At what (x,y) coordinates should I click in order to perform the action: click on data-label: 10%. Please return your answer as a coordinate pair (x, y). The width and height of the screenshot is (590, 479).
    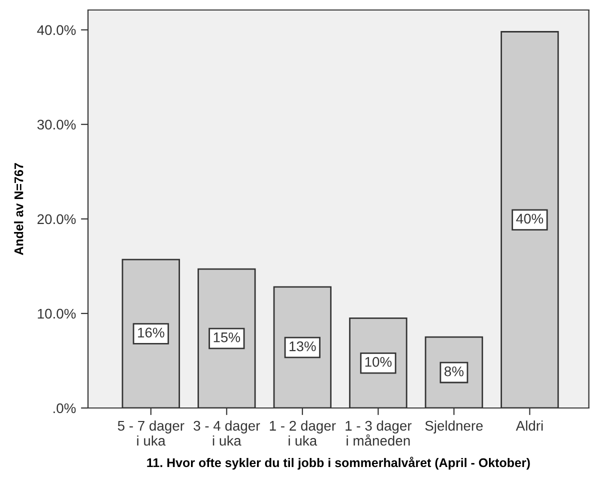
    Looking at the image, I should click on (378, 361).